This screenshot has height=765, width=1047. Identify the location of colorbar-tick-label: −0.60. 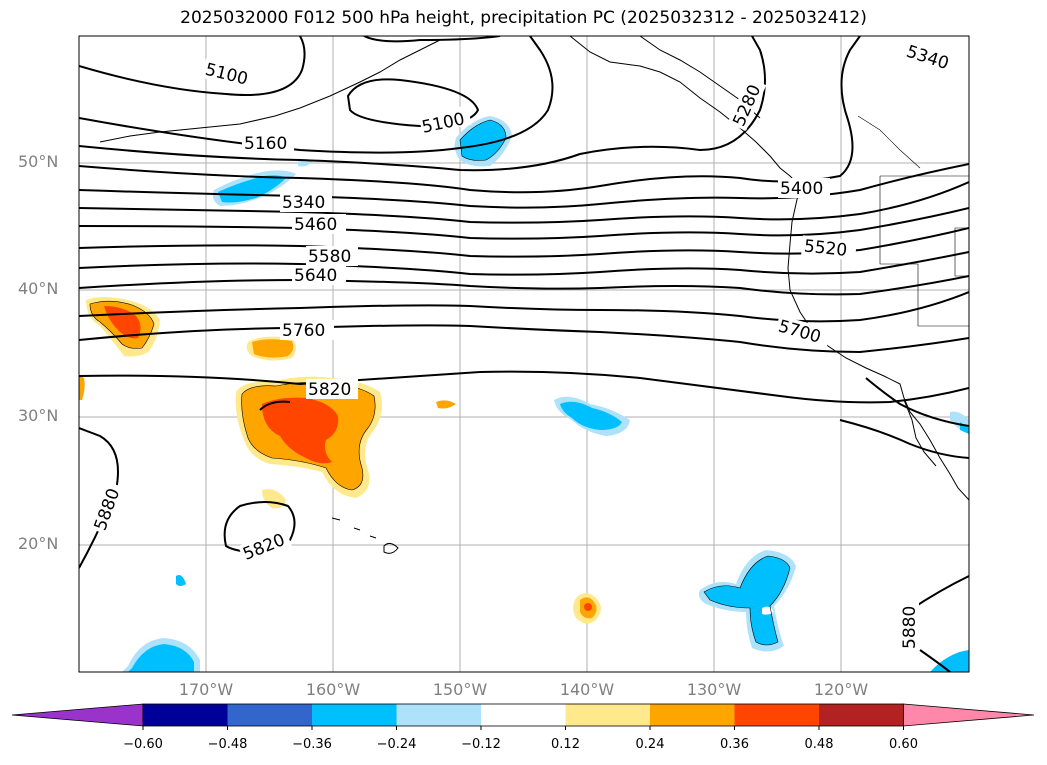
(143, 744).